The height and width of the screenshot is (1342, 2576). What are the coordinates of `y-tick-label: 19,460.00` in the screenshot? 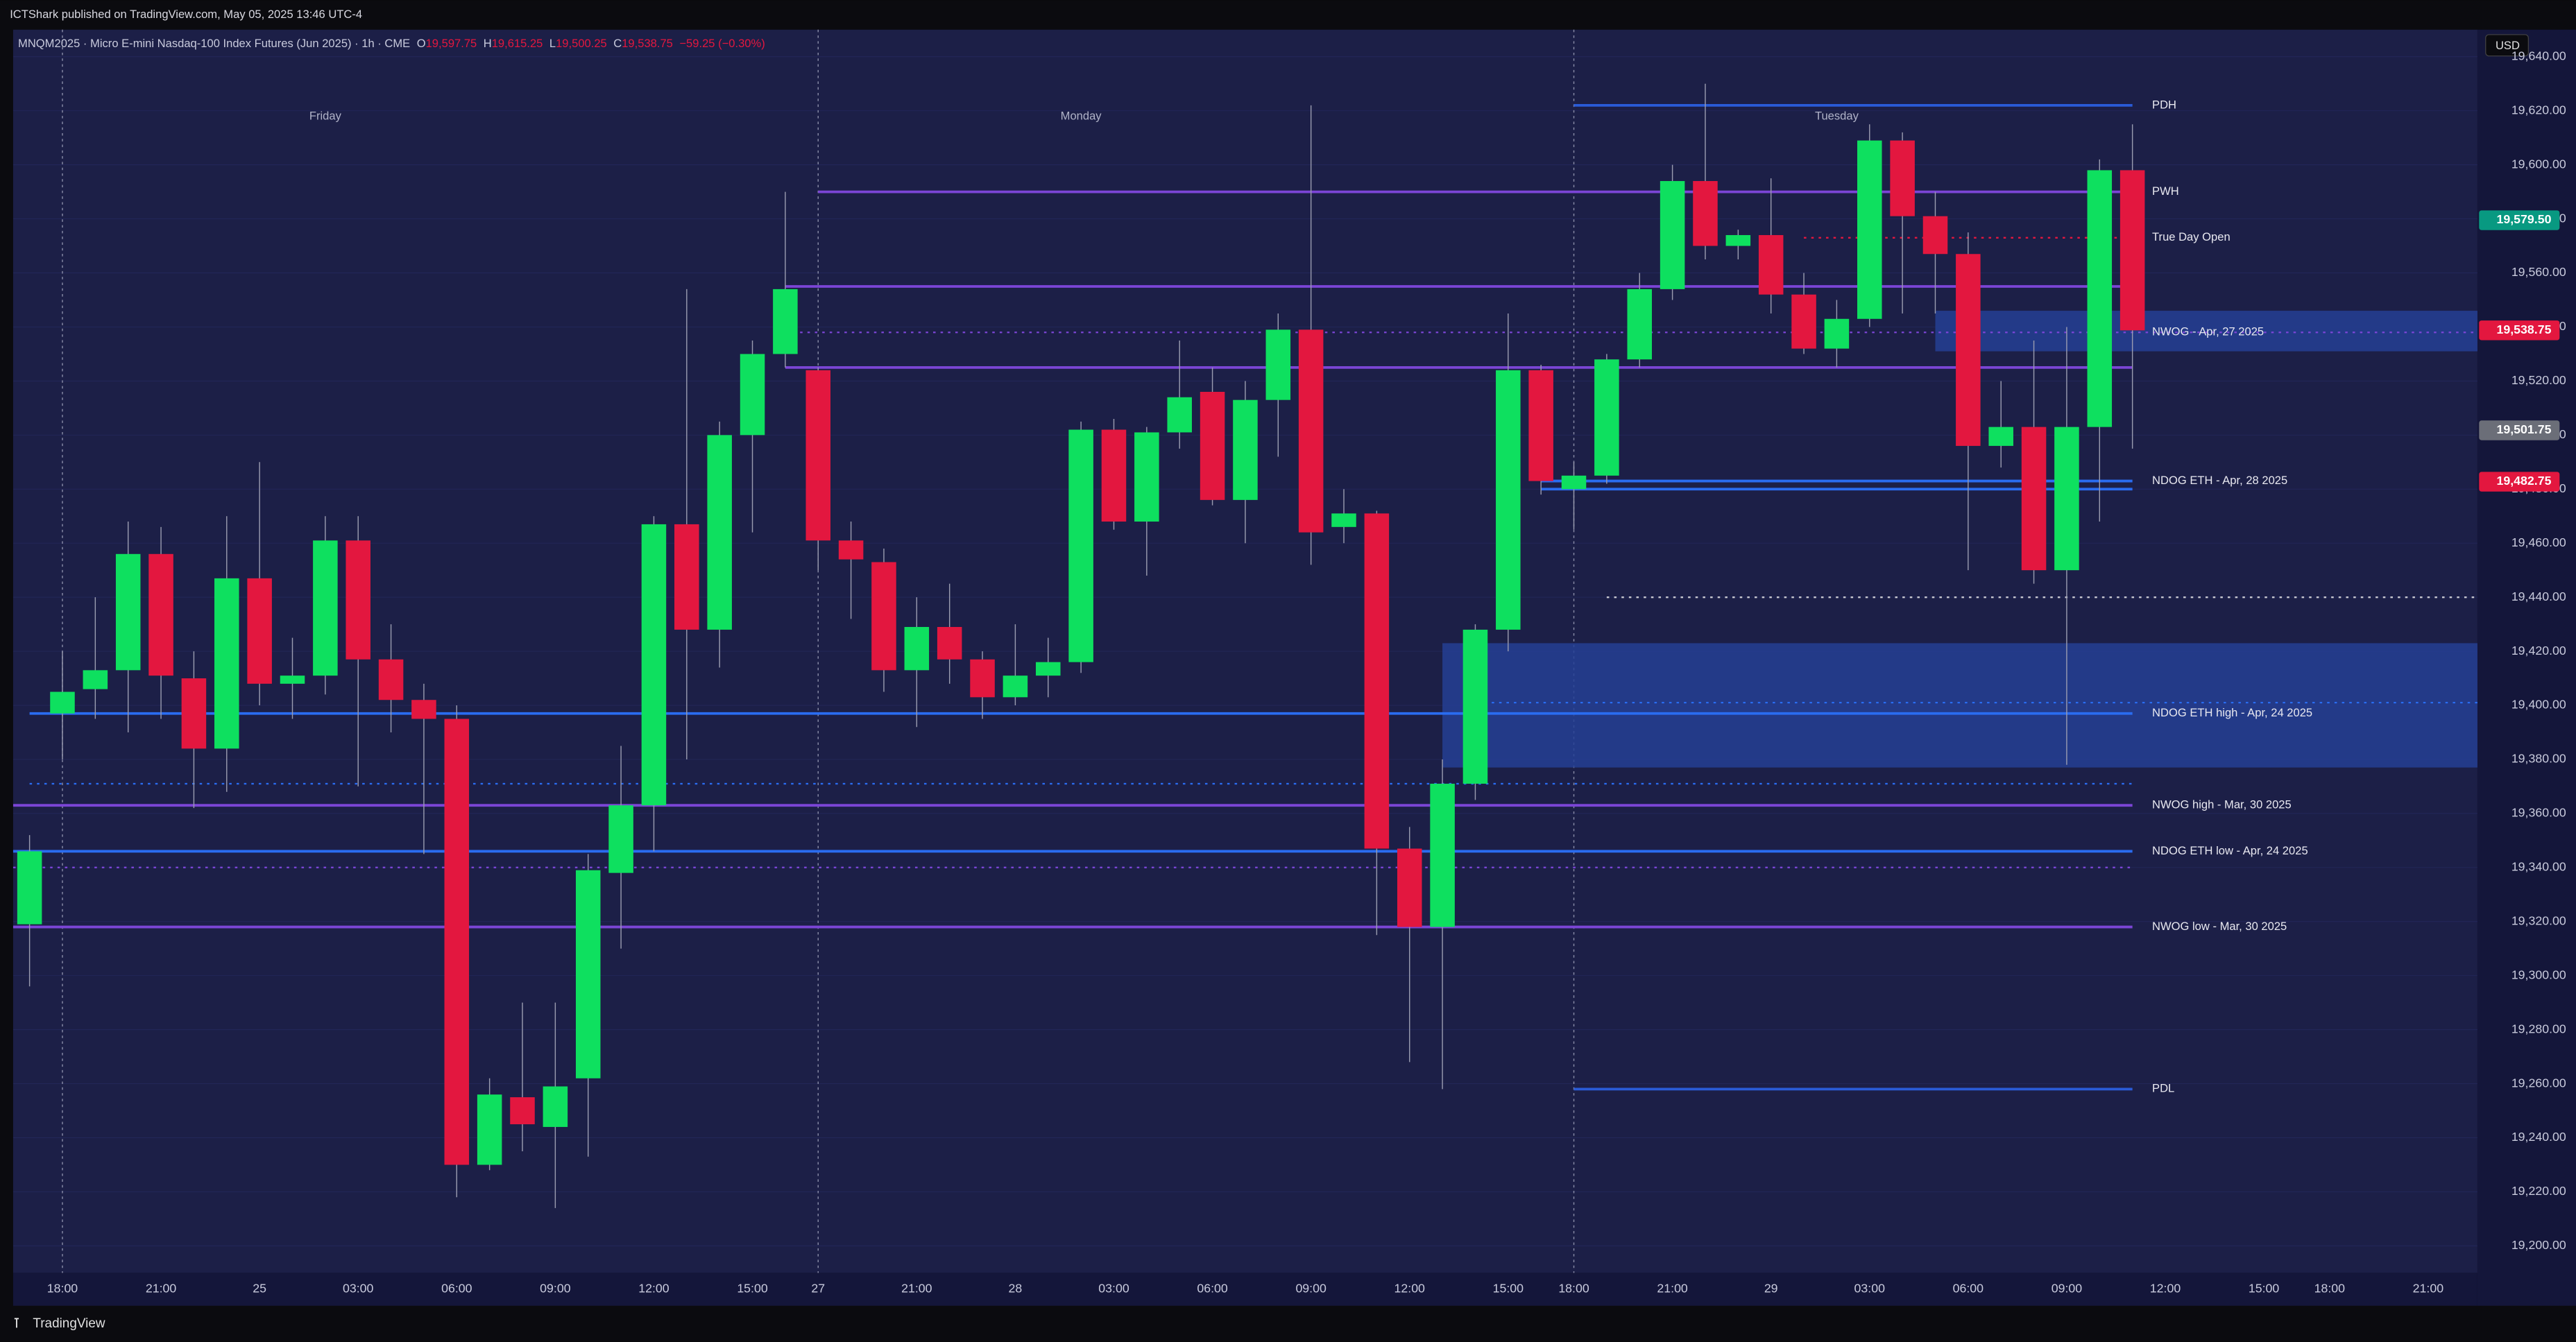 It's located at (2538, 542).